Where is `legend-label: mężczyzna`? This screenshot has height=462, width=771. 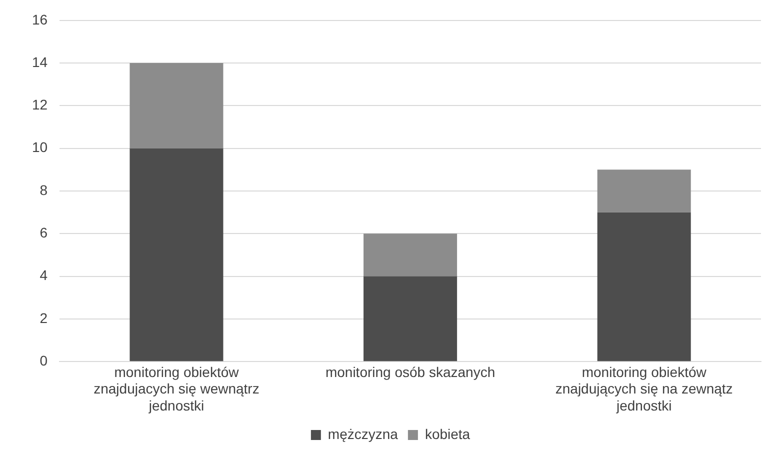
legend-label: mężczyzna is located at coordinates (363, 434).